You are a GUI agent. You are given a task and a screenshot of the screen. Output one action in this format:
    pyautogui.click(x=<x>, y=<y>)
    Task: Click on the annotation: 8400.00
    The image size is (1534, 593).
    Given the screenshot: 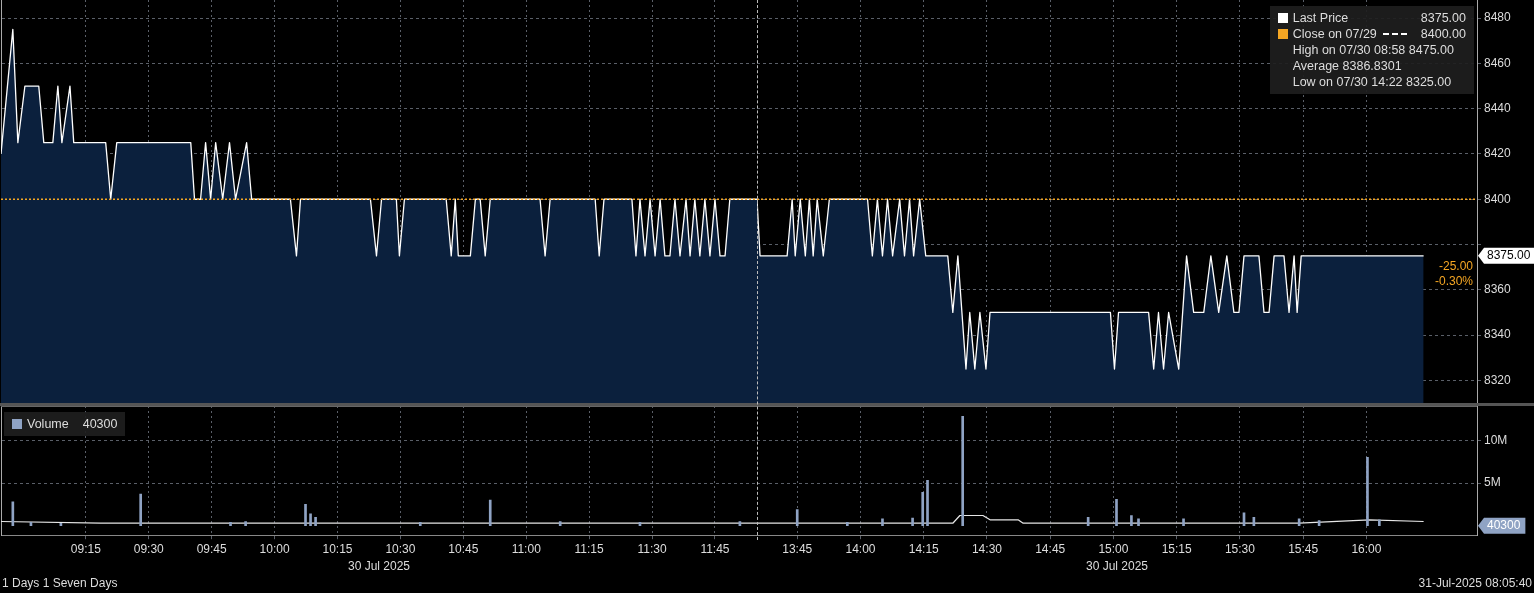 What is the action you would take?
    pyautogui.click(x=1442, y=34)
    